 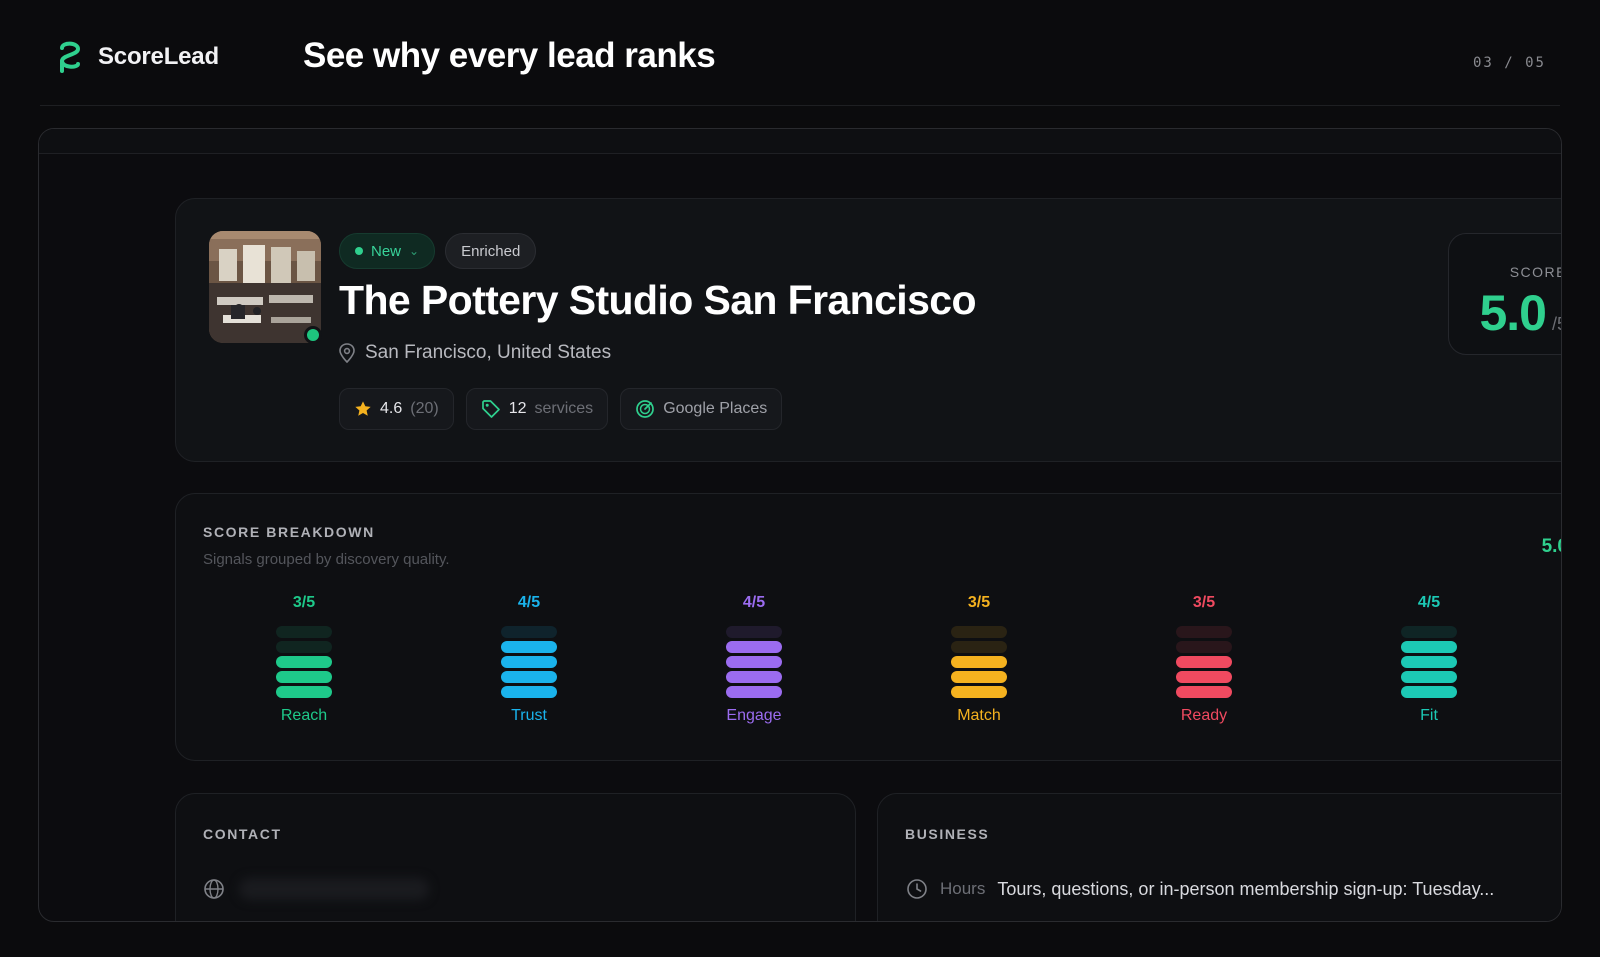 What do you see at coordinates (963, 888) in the screenshot?
I see `hours-label: Hours` at bounding box center [963, 888].